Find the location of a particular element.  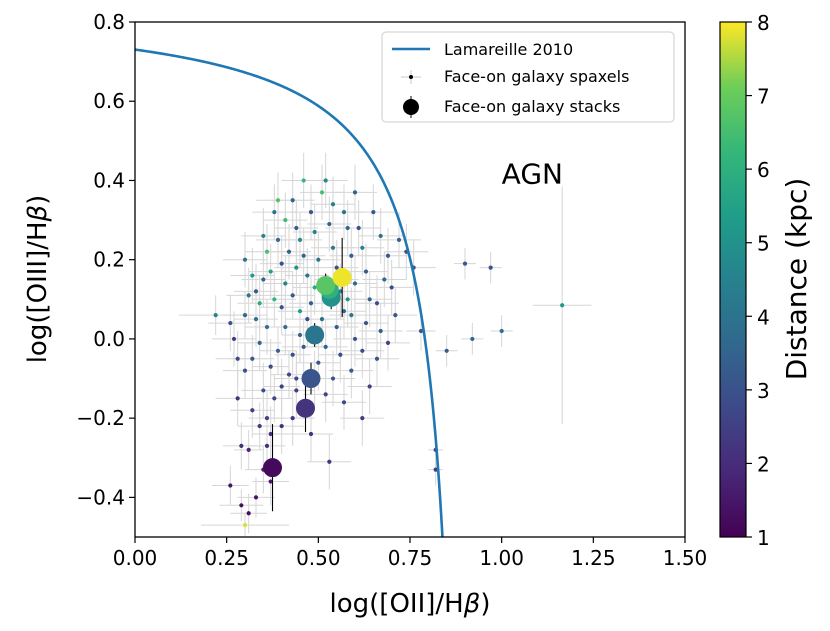

x-tick-label-2: 0.50 is located at coordinates (318, 558).